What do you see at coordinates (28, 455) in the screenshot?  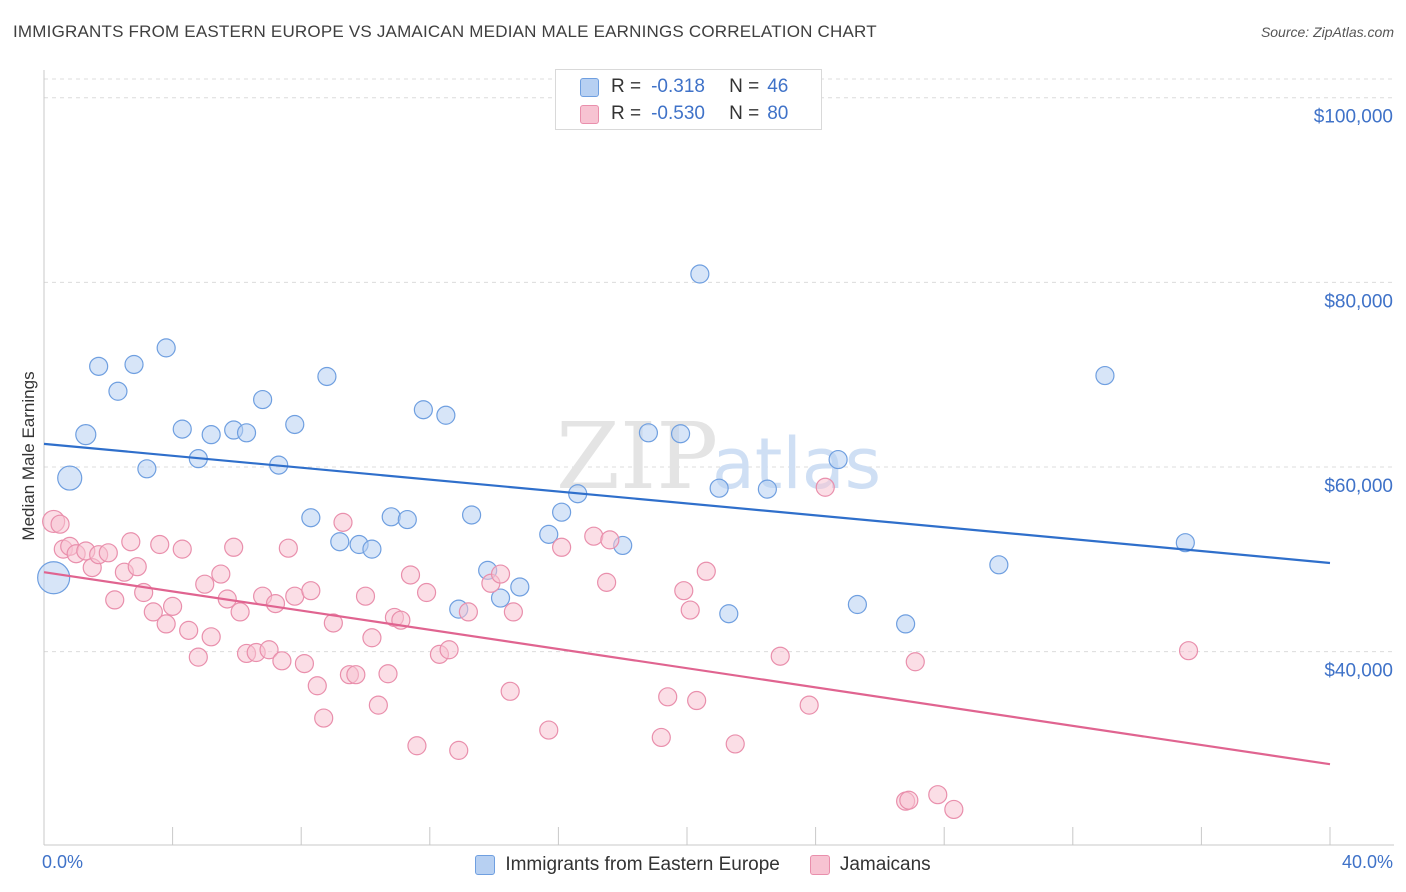 I see `y-axis-label: Median Male Earnings` at bounding box center [28, 455].